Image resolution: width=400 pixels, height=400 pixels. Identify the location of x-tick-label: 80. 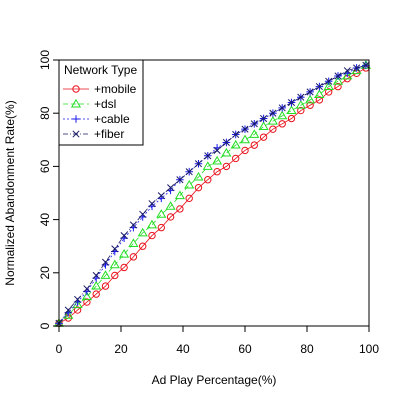
(307, 349).